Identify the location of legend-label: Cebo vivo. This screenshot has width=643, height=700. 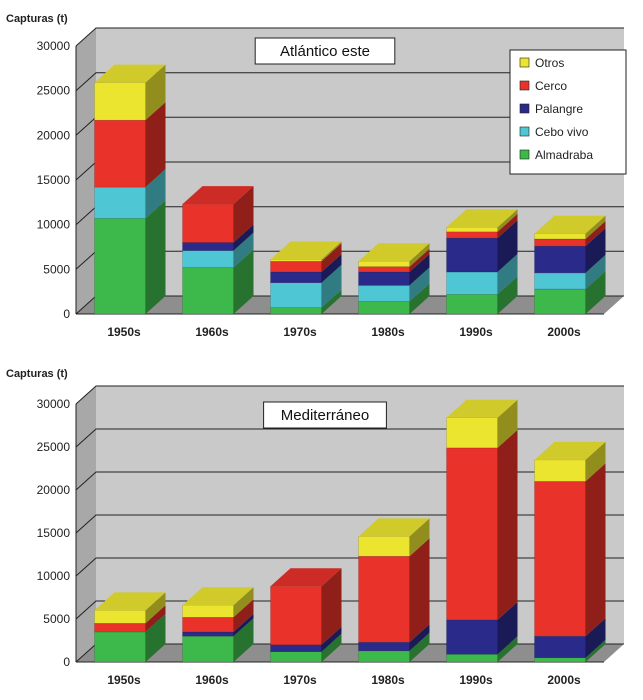
(562, 132).